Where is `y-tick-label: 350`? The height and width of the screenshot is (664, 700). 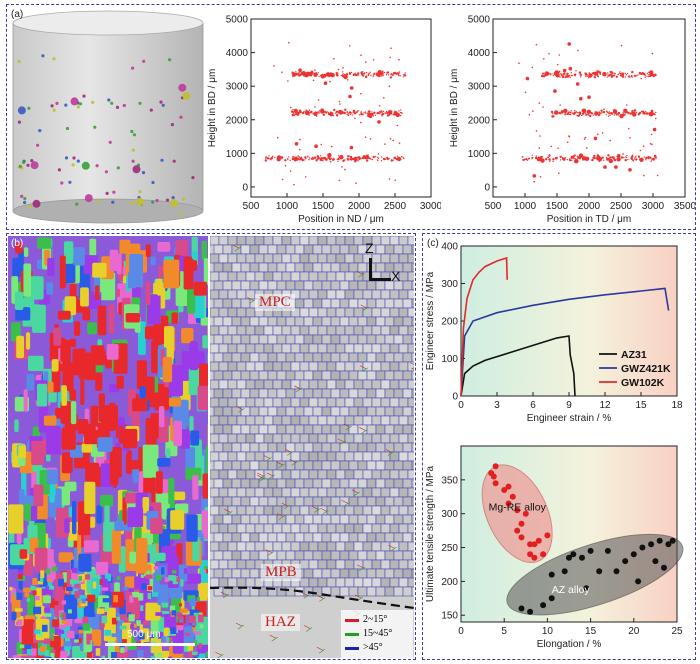
y-tick-label: 350 is located at coordinates (449, 480).